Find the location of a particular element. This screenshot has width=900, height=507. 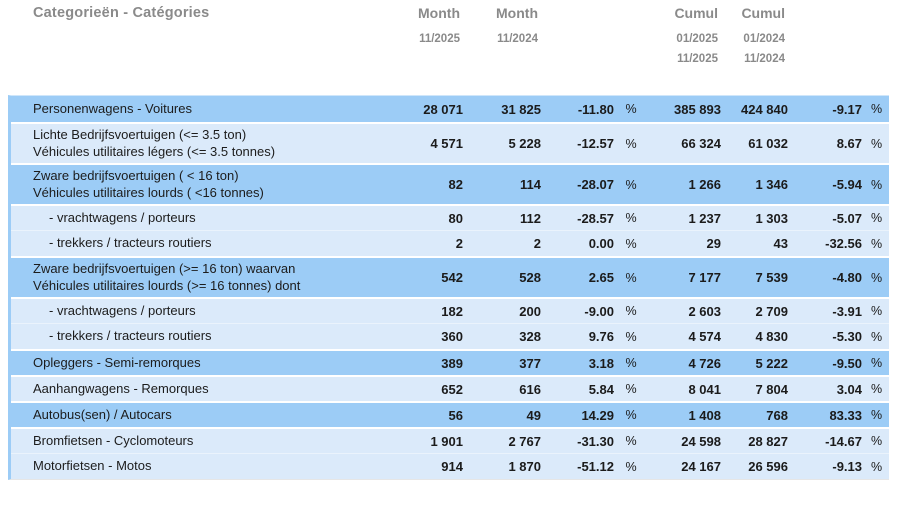

column-month-current: Month 11/2025 is located at coordinates (407, 47).